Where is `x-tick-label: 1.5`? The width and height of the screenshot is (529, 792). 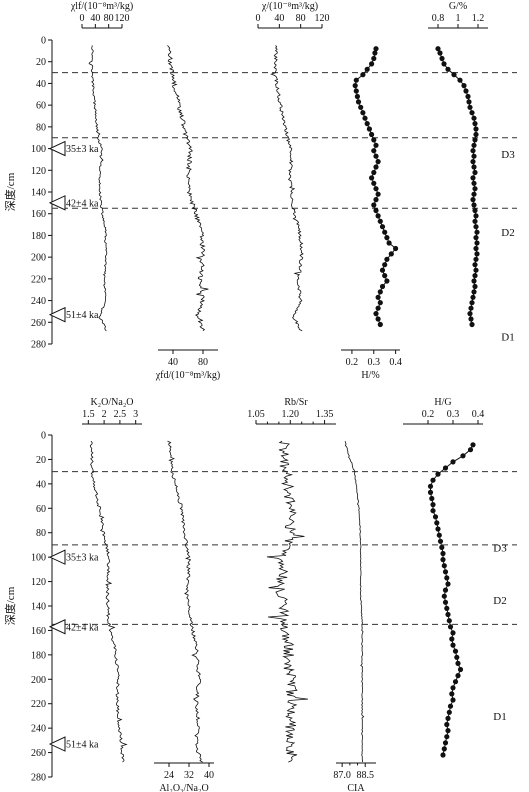
x-tick-label: 1.5 is located at coordinates (88, 414).